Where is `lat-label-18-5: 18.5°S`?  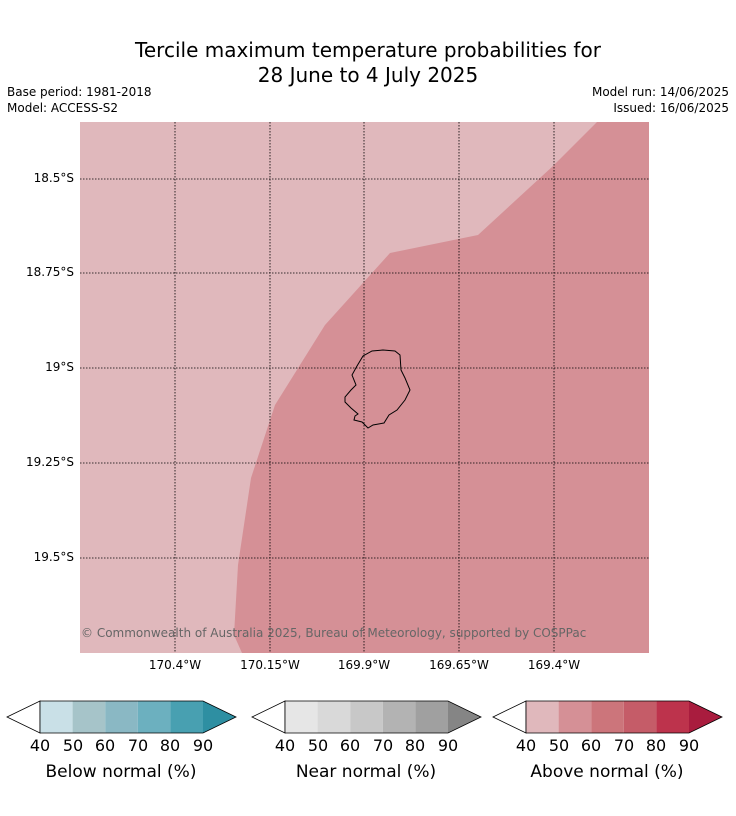 lat-label-18-5: 18.5°S is located at coordinates (53, 178).